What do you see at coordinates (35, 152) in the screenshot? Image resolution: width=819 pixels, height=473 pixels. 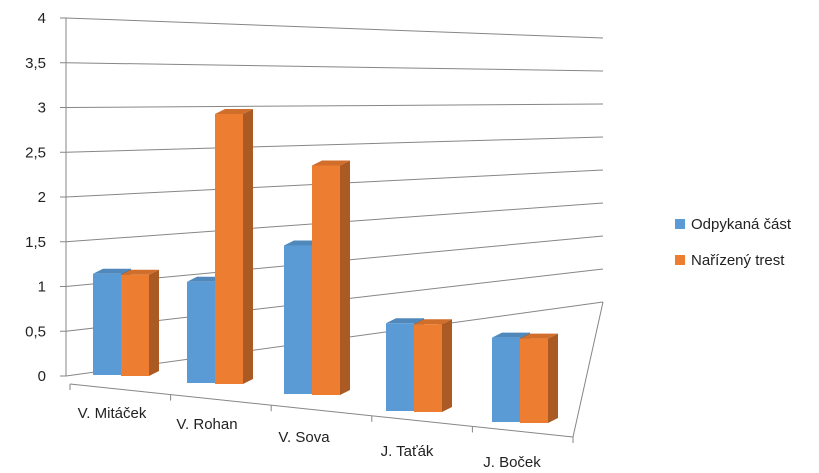 I see `y-tick-label: 2,5` at bounding box center [35, 152].